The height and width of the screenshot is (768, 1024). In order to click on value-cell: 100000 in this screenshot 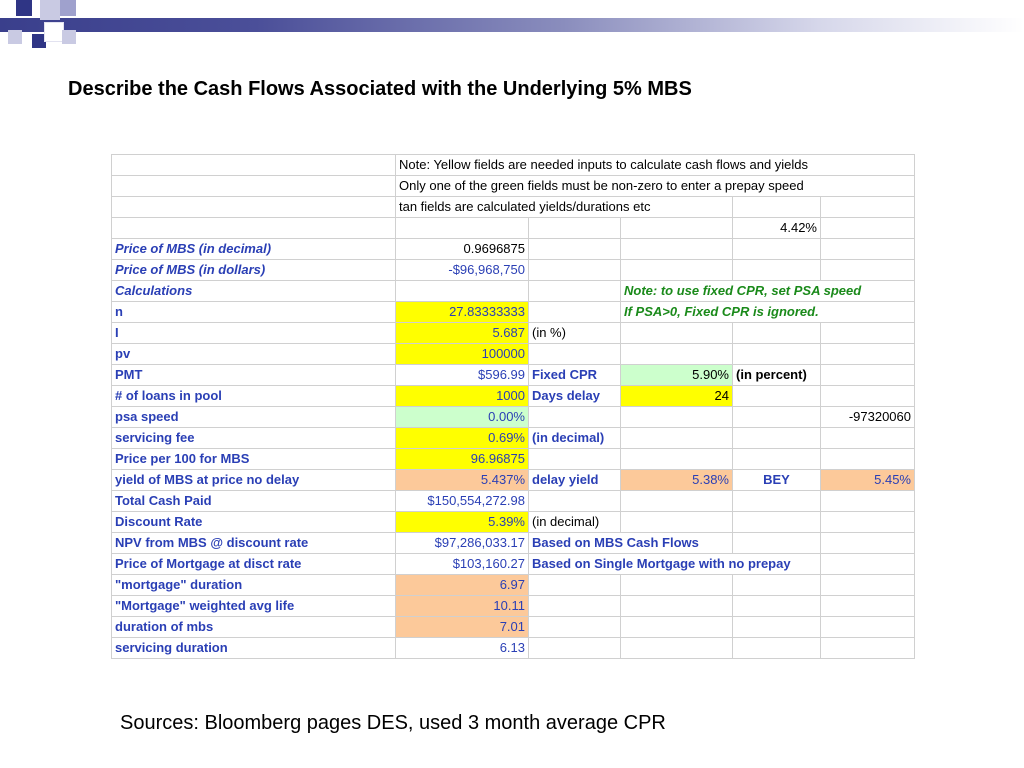, I will do `click(462, 354)`.